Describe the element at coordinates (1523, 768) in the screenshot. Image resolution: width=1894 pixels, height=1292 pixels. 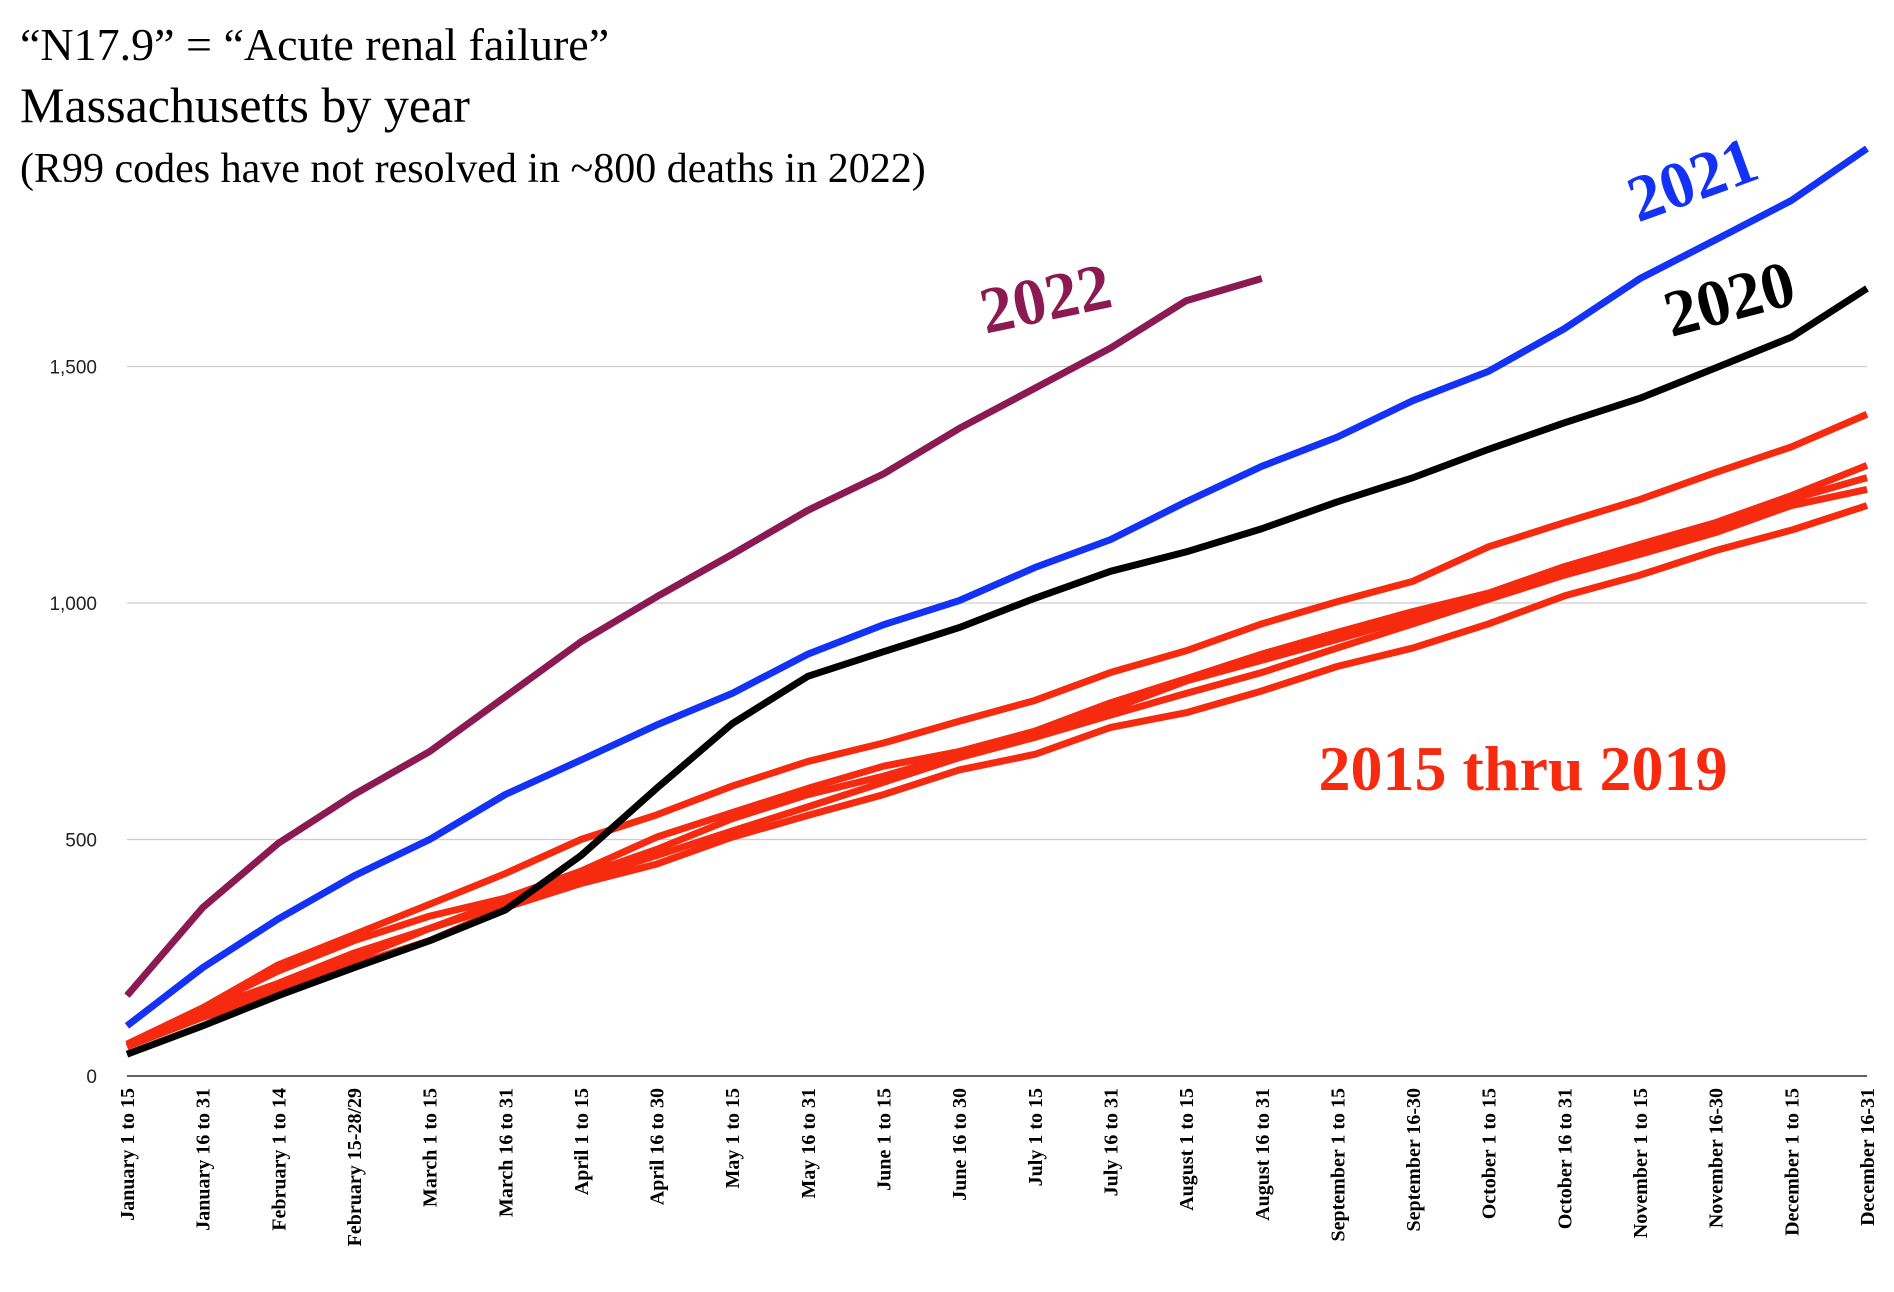
I see `annotation: 2015 thru 2019` at that location.